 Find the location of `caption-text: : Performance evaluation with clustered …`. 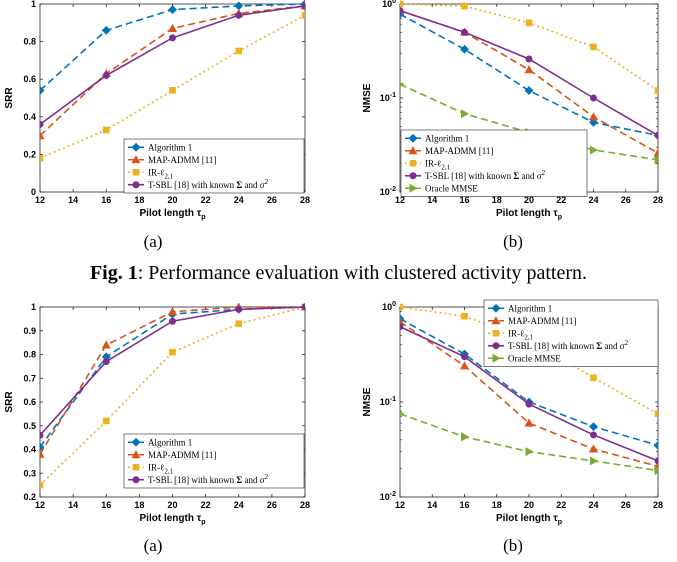

caption-text: : Performance evaluation with clustered … is located at coordinates (362, 273).